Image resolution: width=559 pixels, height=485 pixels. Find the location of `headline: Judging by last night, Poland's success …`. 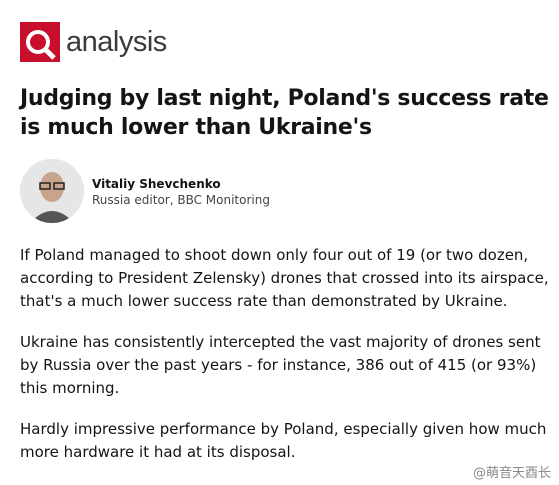

headline: Judging by last night, Poland's success … is located at coordinates (284, 113).